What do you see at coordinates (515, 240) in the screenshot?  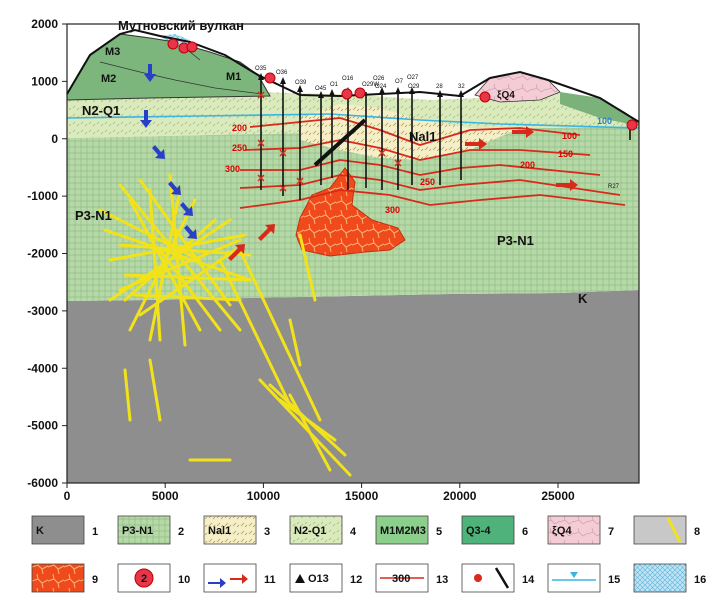 I see `unit-p3n1-right: P3-N1` at bounding box center [515, 240].